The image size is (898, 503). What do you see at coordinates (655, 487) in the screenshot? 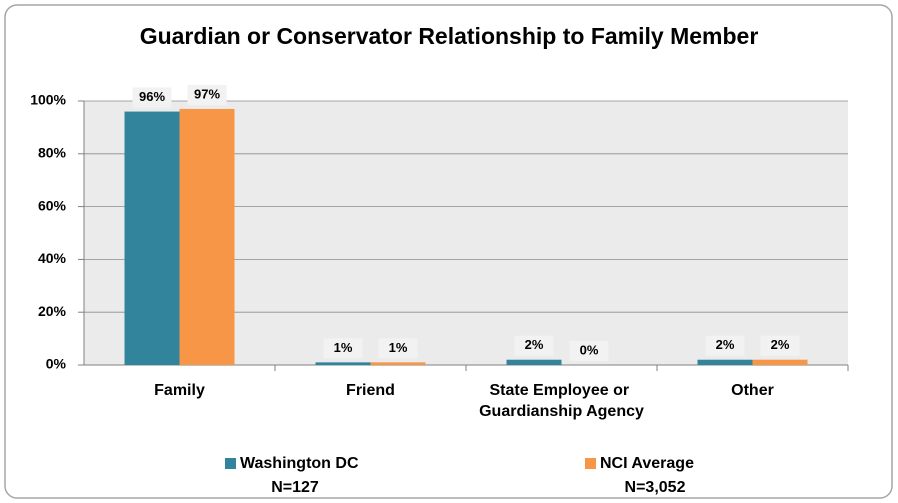
I see `legend-n: N=3,052` at bounding box center [655, 487].